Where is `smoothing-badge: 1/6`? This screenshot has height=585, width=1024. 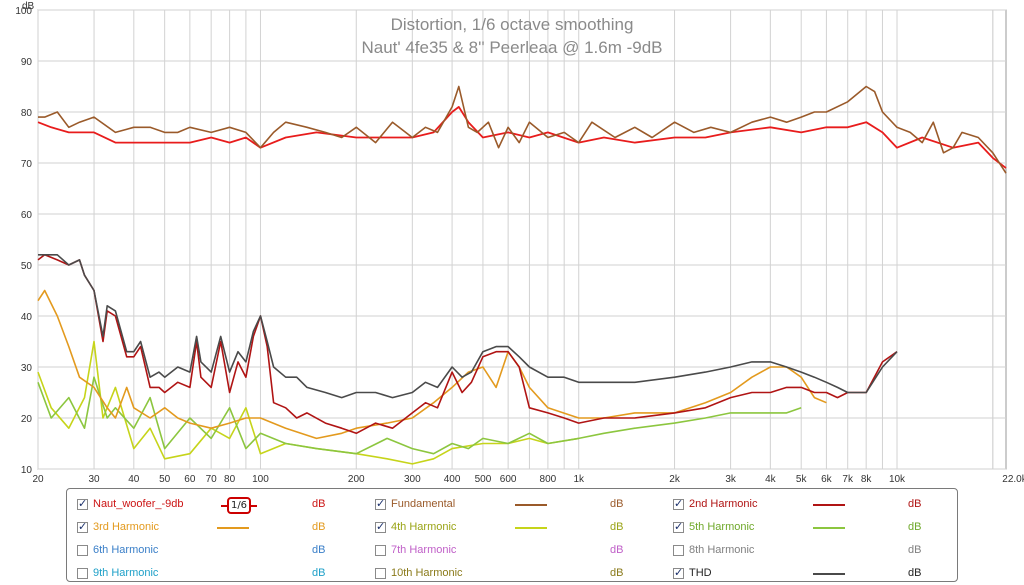 smoothing-badge: 1/6 is located at coordinates (239, 505).